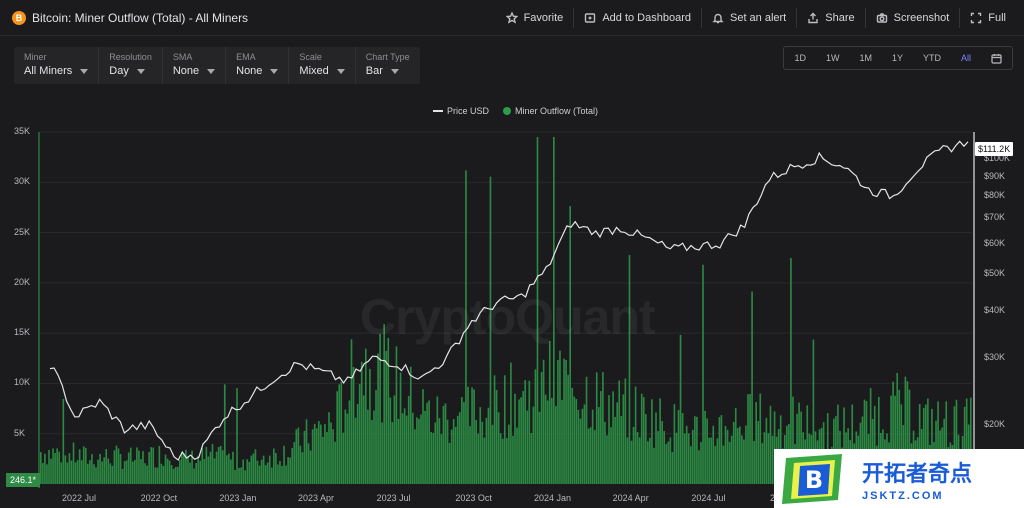 Image resolution: width=1024 pixels, height=508 pixels. Describe the element at coordinates (899, 478) in the screenshot. I see `promo-badge: B 开拓者奇点 JSKTZ.COM` at that location.